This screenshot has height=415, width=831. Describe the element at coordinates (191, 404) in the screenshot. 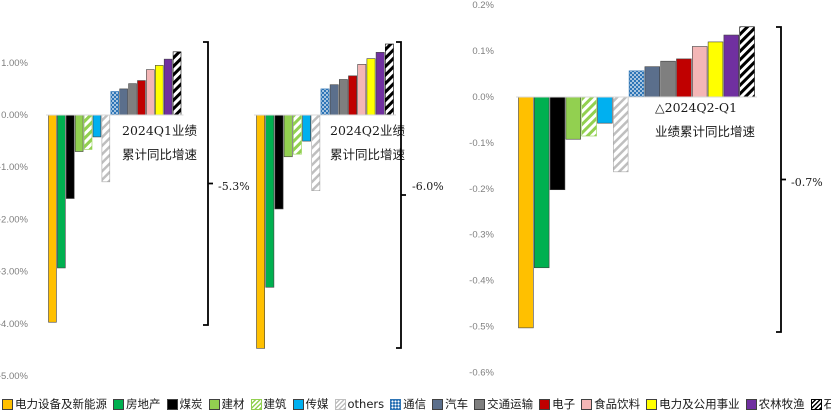

I see `legend-label: 煤炭` at that location.